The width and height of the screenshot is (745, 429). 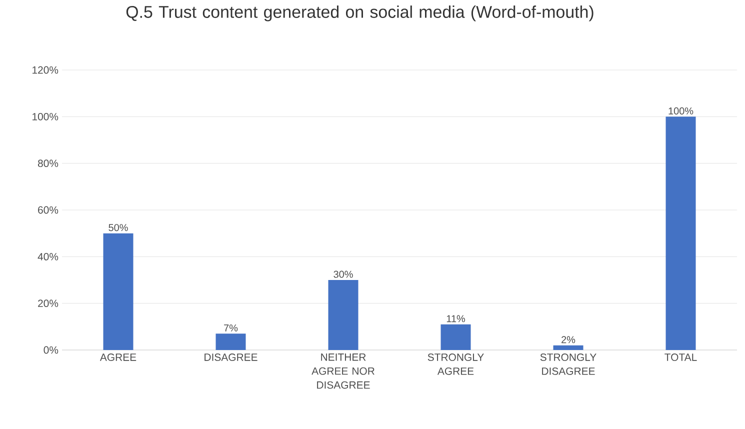 I want to click on y-tick-label: 80%, so click(x=48, y=164).